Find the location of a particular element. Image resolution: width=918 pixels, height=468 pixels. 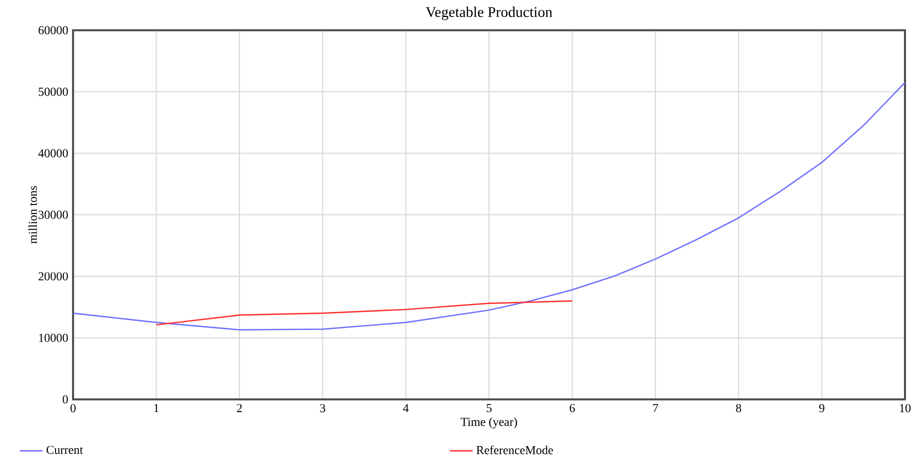

chart-title: Vegetable Production is located at coordinates (489, 13).